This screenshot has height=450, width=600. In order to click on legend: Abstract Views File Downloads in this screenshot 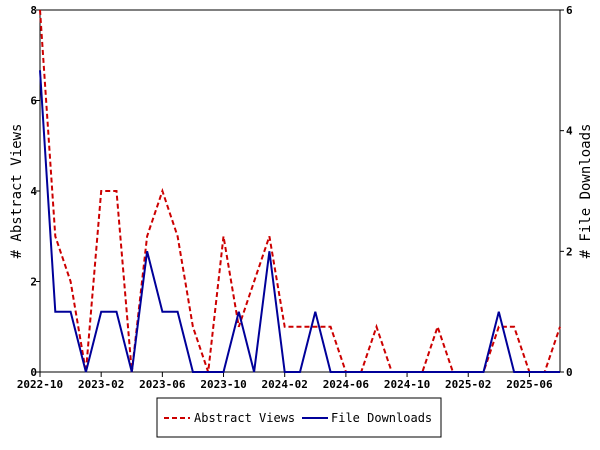, I will do `click(299, 417)`.